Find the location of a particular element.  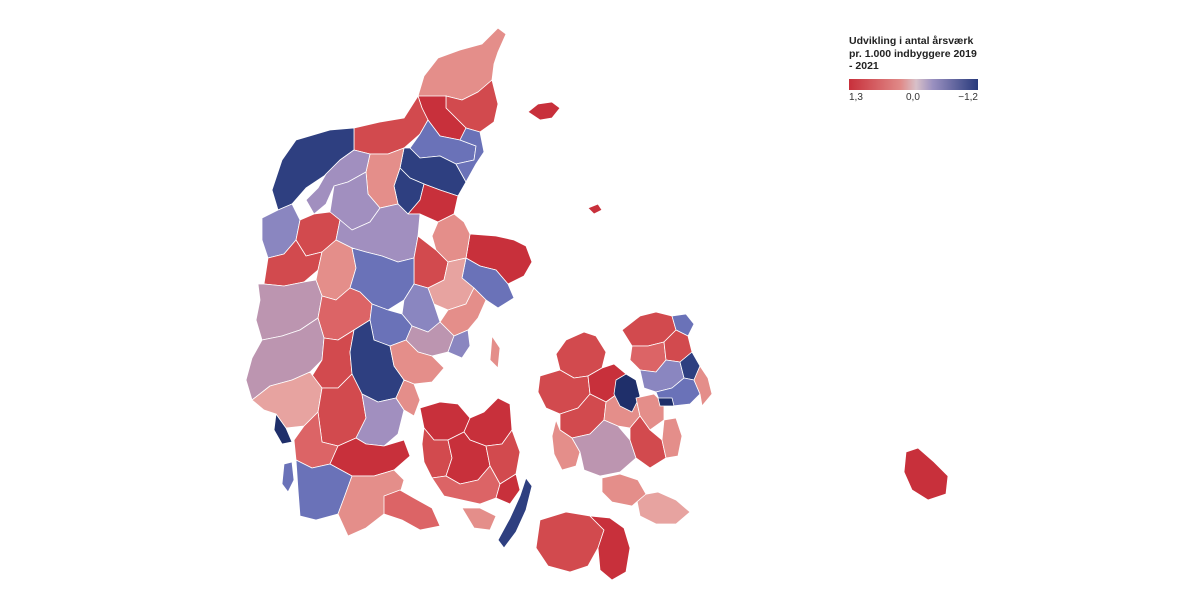

legend-tick-high: −1,2 is located at coordinates (968, 97).